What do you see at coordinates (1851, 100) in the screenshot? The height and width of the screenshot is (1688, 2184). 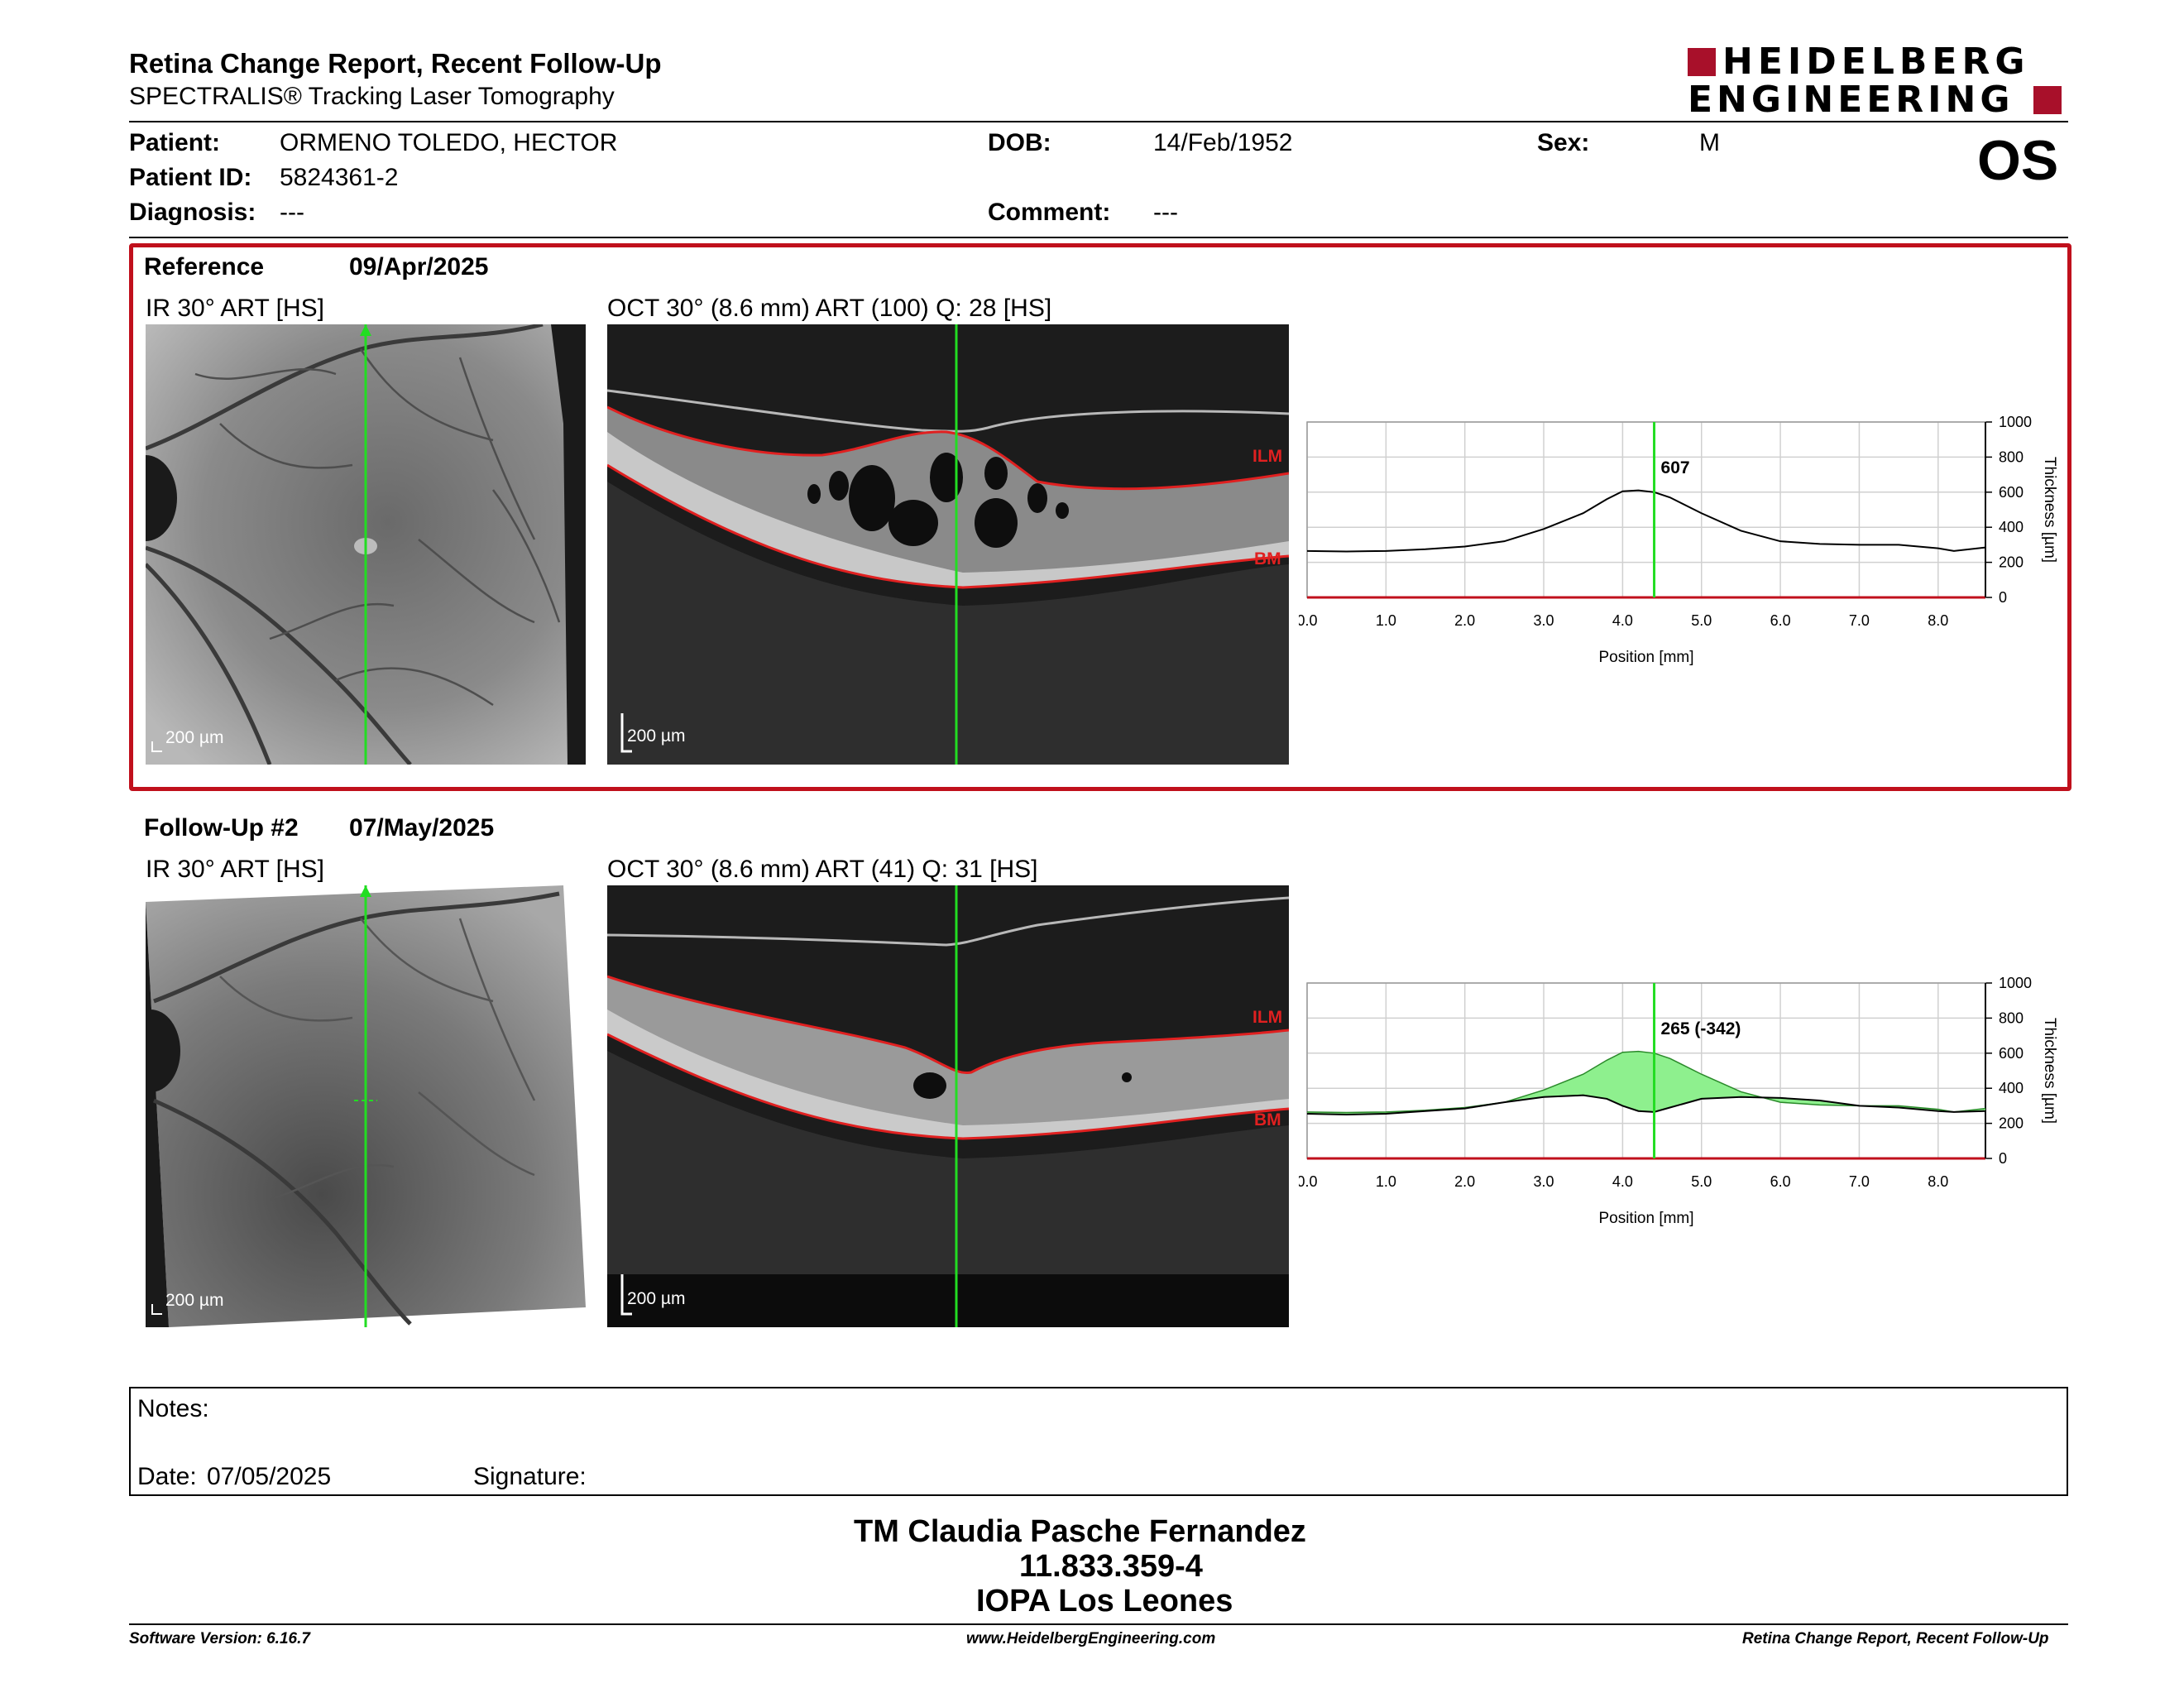 I see `logo-line2: ENGINEERING` at bounding box center [1851, 100].